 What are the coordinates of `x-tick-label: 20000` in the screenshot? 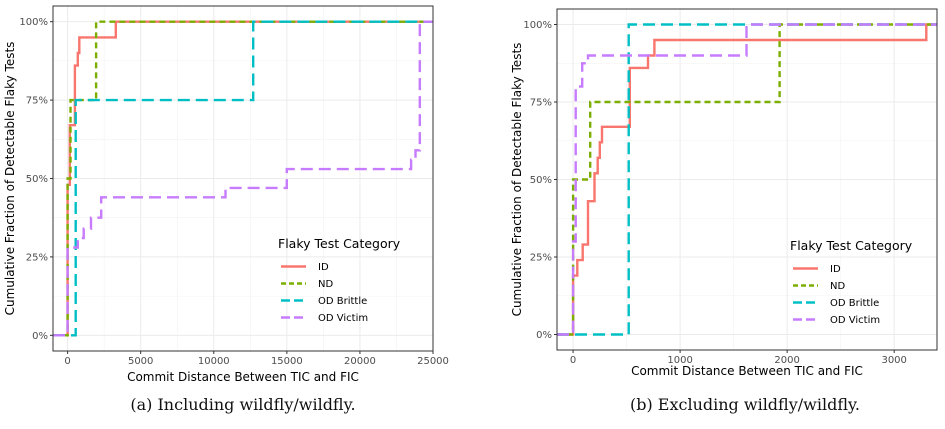 It's located at (360, 361).